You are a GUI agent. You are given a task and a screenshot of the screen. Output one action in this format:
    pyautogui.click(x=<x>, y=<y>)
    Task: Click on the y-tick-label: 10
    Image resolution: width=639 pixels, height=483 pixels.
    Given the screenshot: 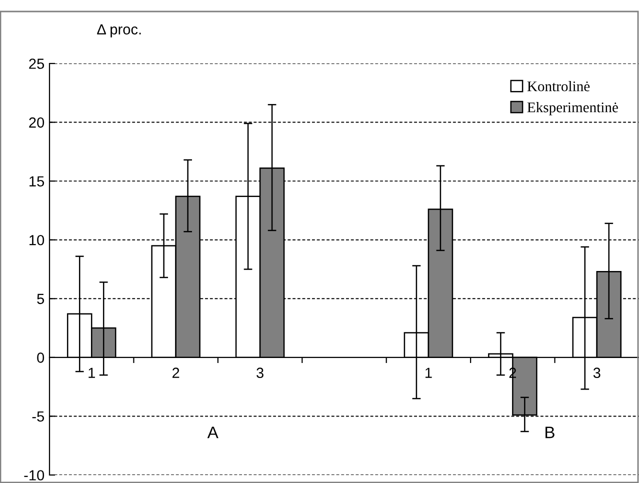 What is the action you would take?
    pyautogui.click(x=37, y=240)
    